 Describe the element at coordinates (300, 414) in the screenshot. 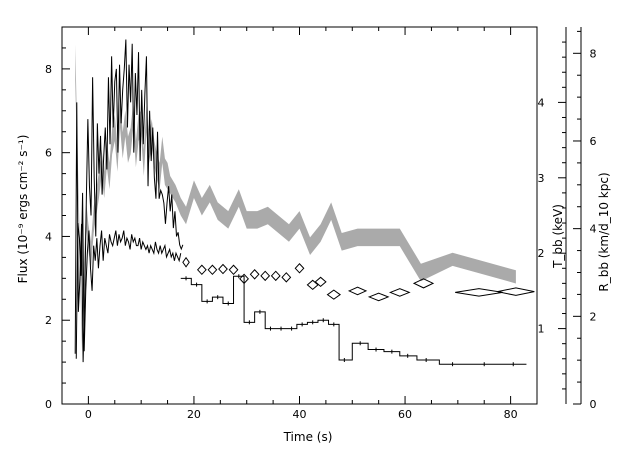

I see `x-tick-label: 40` at that location.